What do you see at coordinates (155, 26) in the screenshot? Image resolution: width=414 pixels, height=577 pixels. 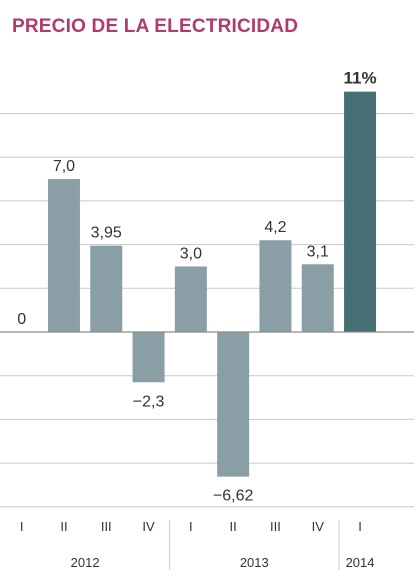 I see `chart-title: PRECIO DE LA ELECTRICIDAD` at bounding box center [155, 26].